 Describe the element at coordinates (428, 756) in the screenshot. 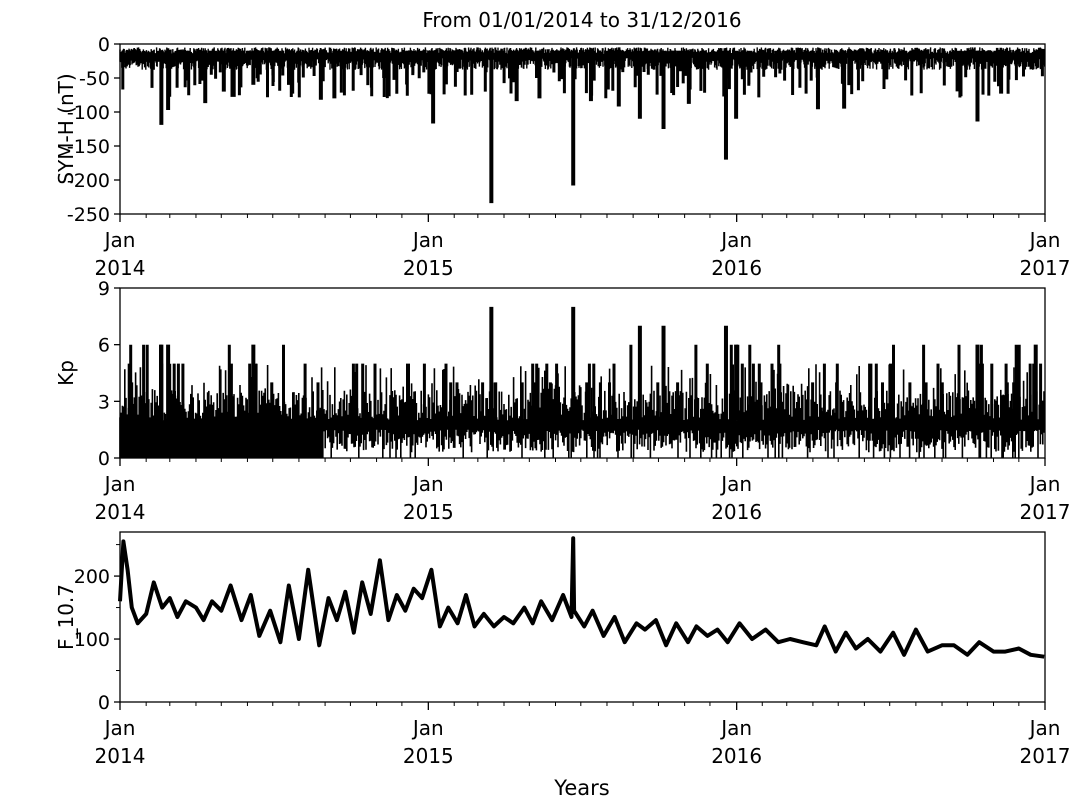

I see `f107-xtick-label-year: 2015` at that location.